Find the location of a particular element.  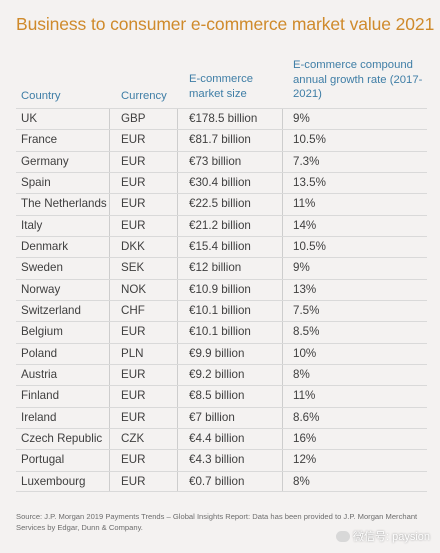

column-header-market-size: E-commerce market size is located at coordinates (228, 86).